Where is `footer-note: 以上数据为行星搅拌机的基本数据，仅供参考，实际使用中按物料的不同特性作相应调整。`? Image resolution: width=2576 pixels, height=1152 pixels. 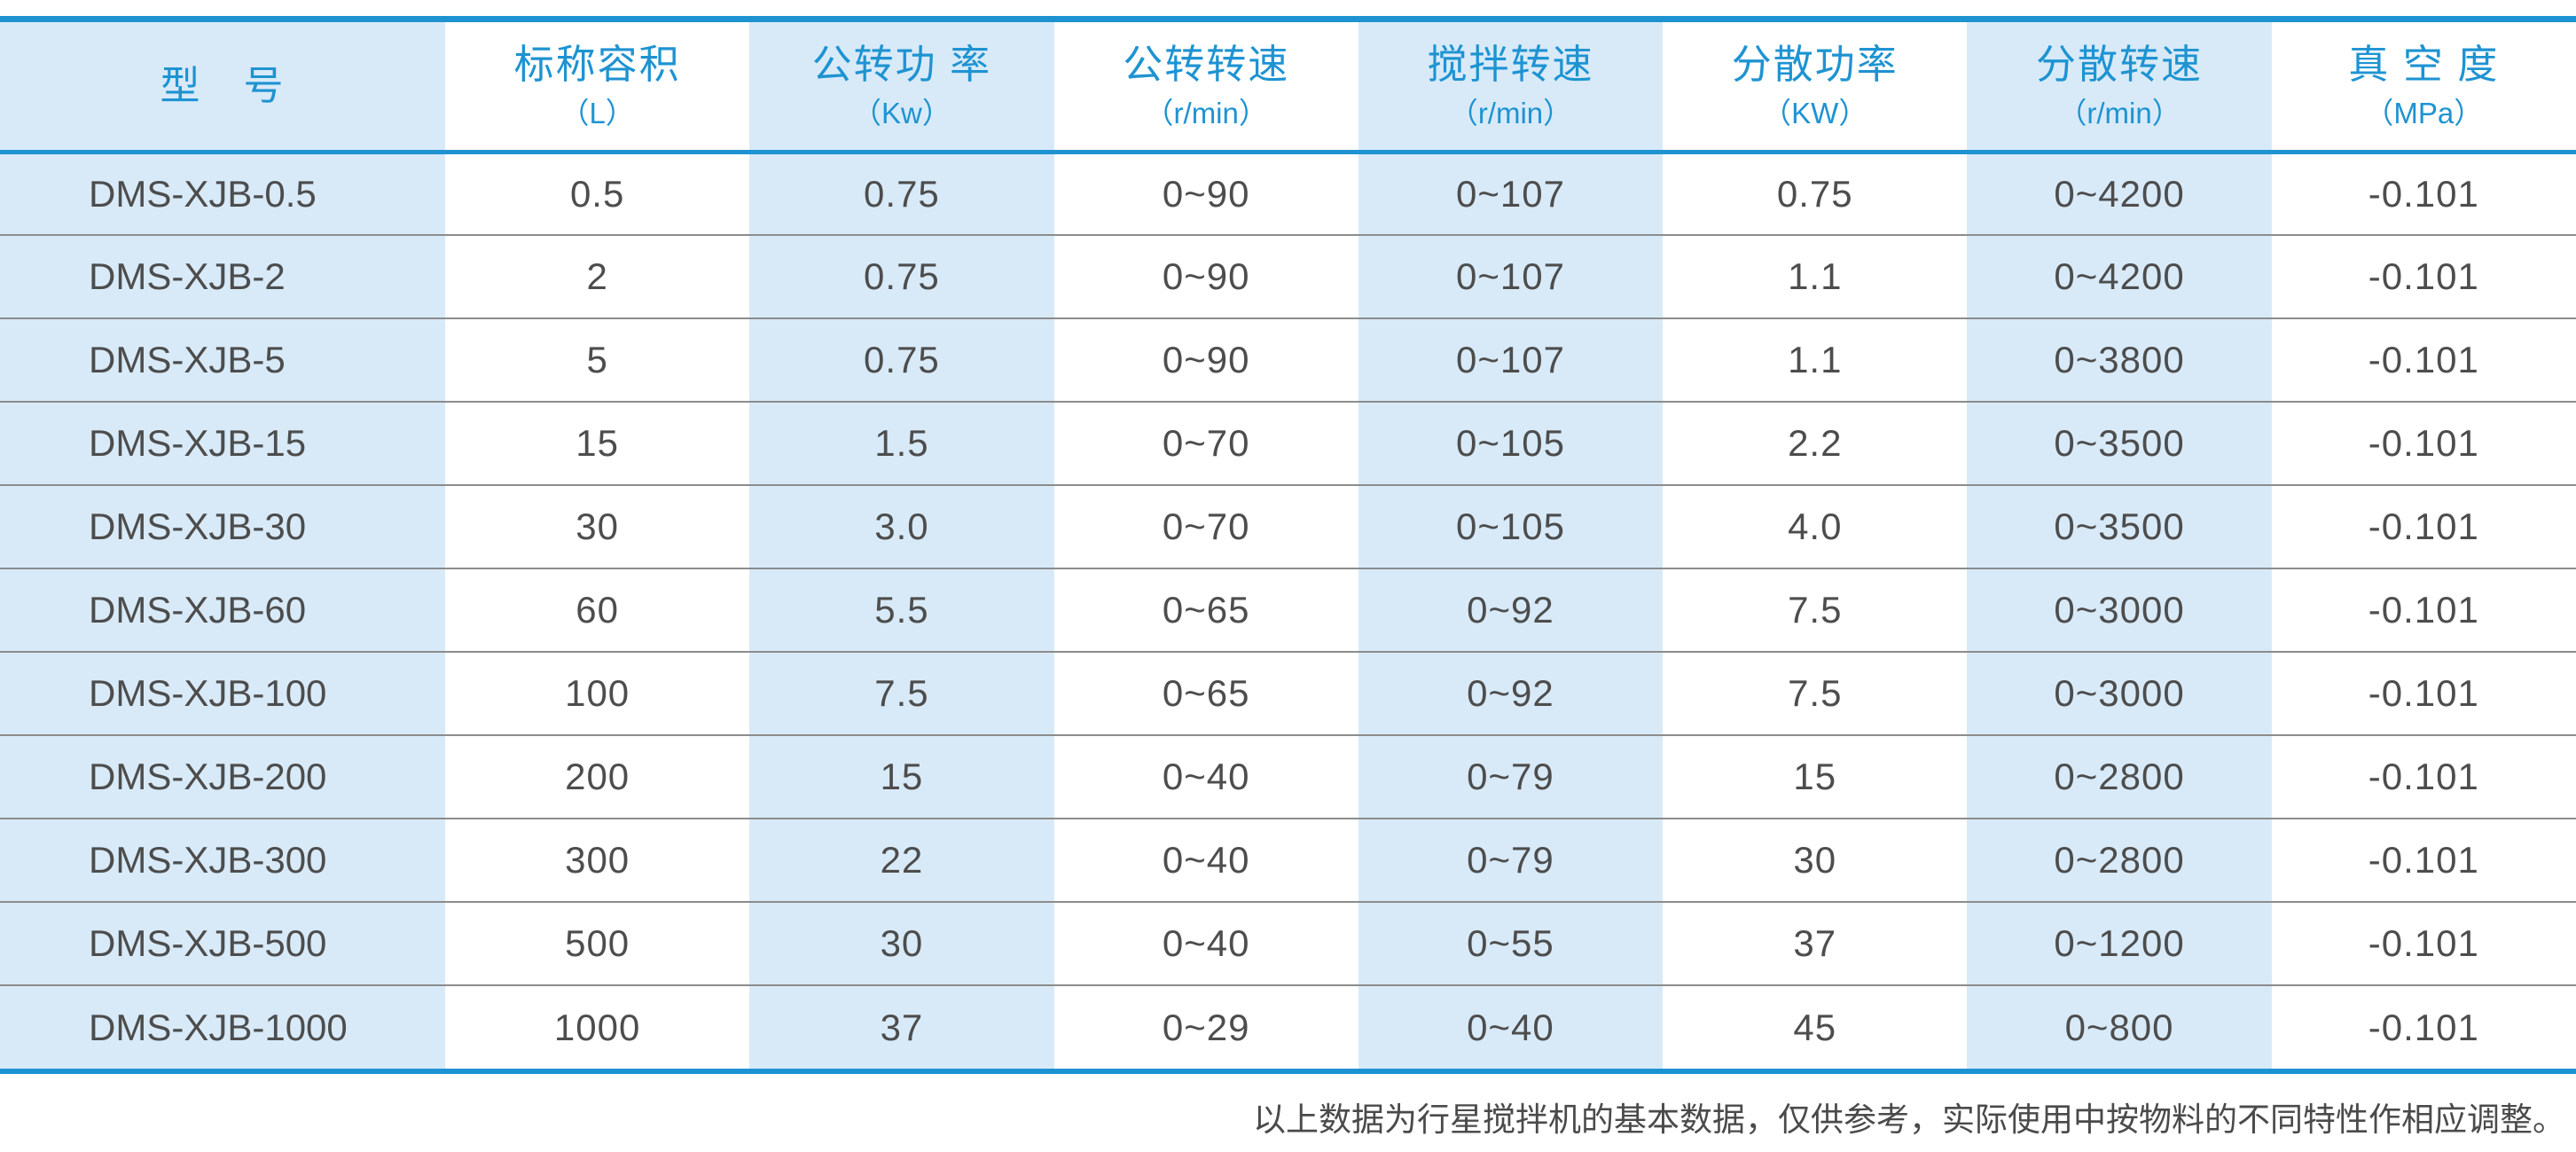 footer-note: 以上数据为行星搅拌机的基本数据，仅供参考，实际使用中按物料的不同特性作相应调整。 is located at coordinates (1909, 1120).